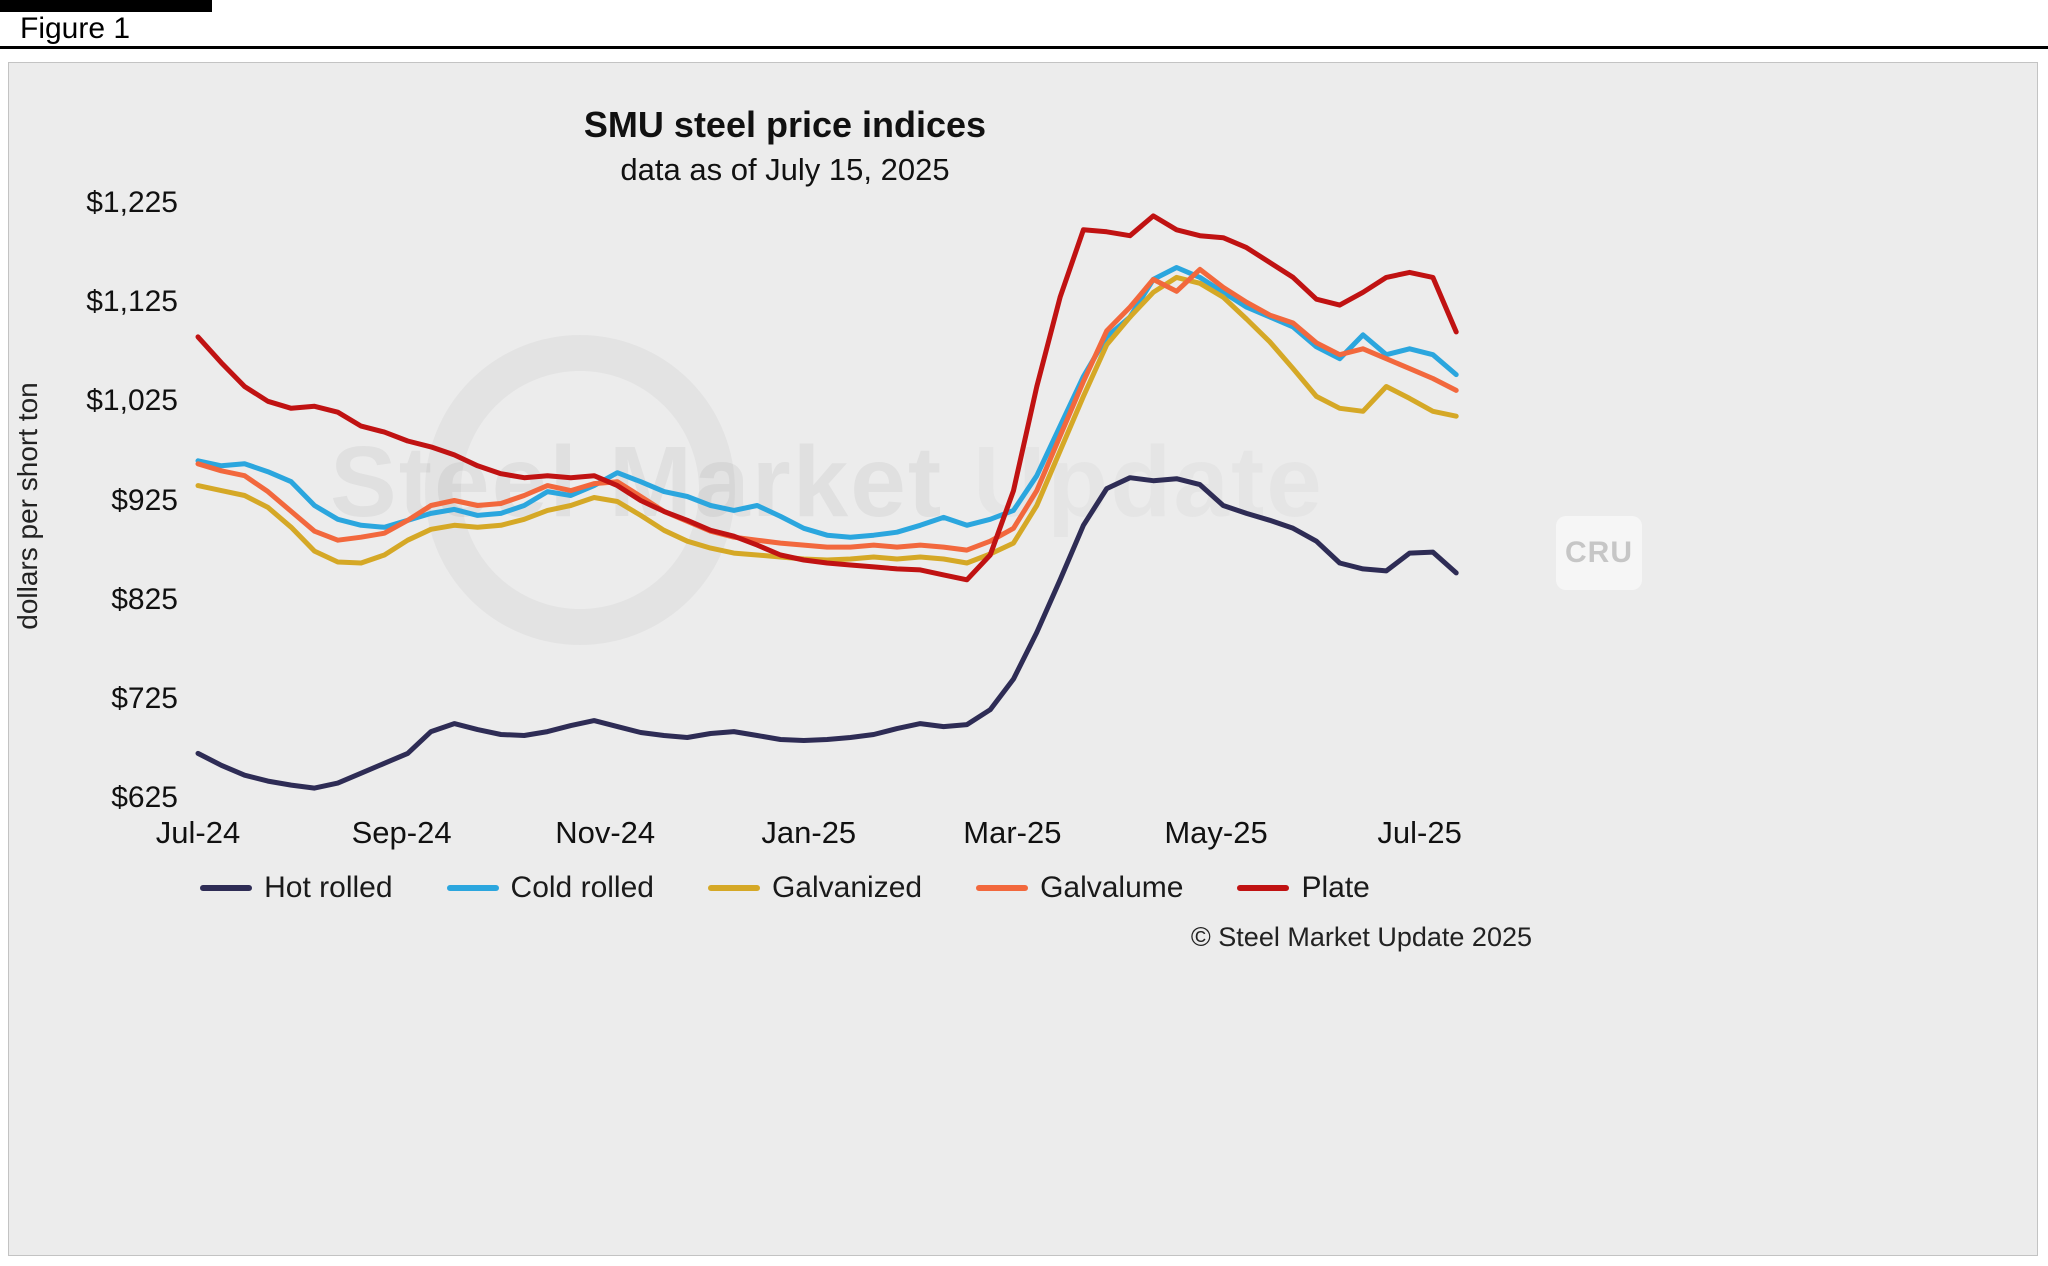 The width and height of the screenshot is (2048, 1266). What do you see at coordinates (1024, 47) in the screenshot?
I see `header-divider` at bounding box center [1024, 47].